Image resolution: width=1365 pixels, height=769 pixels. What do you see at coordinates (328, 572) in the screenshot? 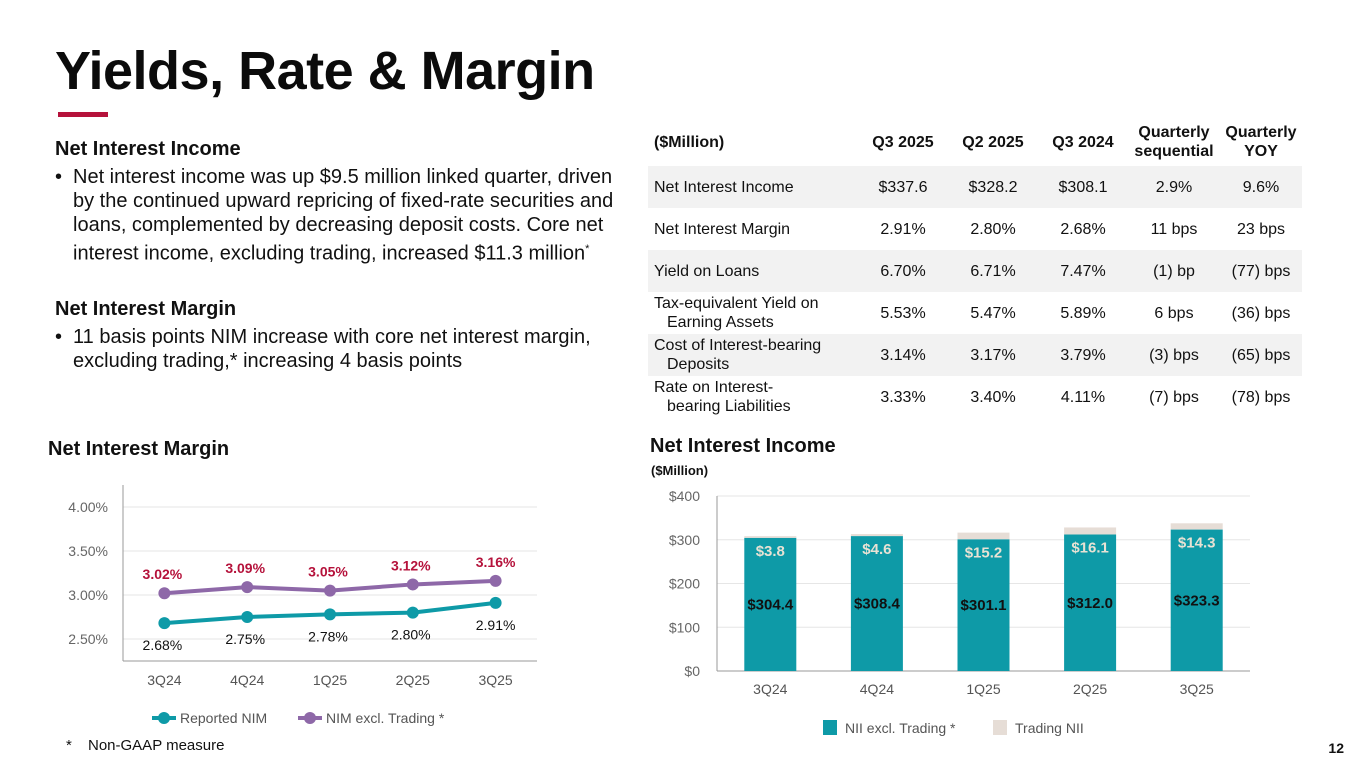
I see `data-label: 3.05%` at bounding box center [328, 572].